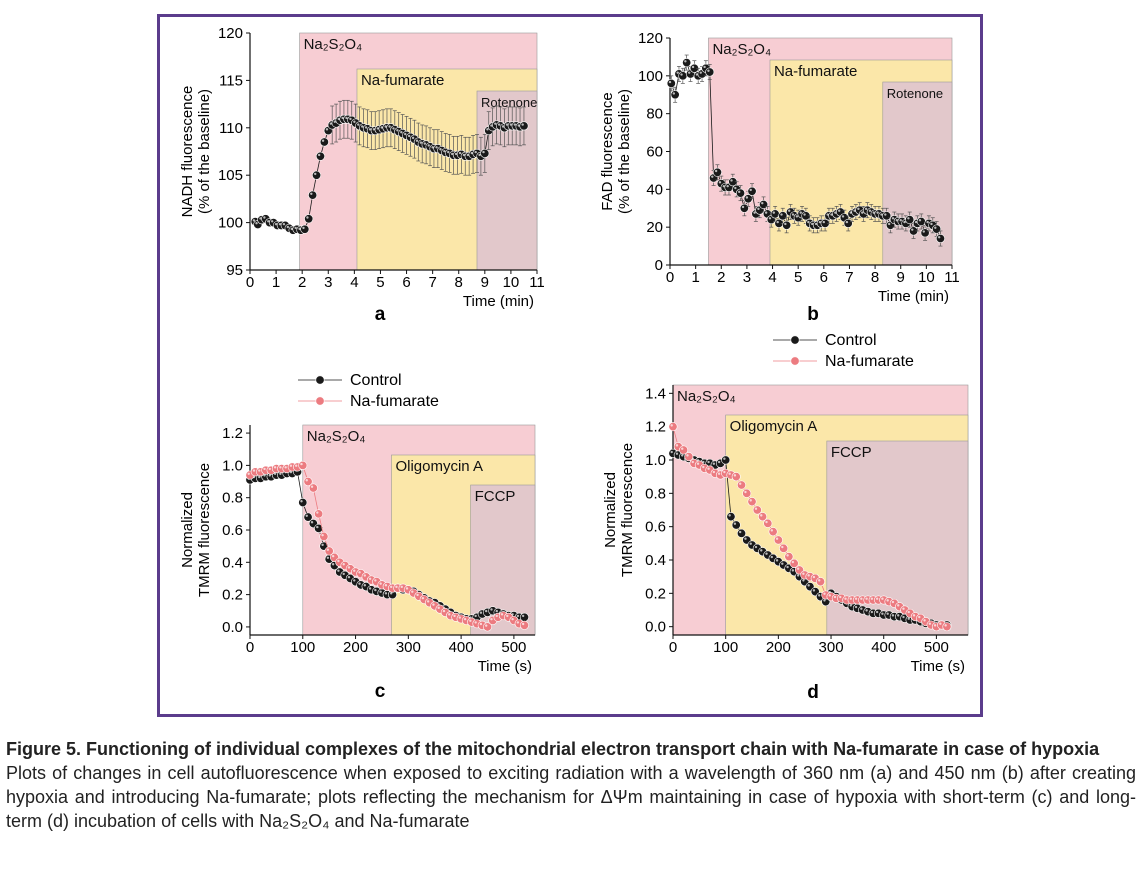 This screenshot has height=877, width=1142. What do you see at coordinates (778, 647) in the screenshot?
I see `x-tick-label-d: 200` at bounding box center [778, 647].